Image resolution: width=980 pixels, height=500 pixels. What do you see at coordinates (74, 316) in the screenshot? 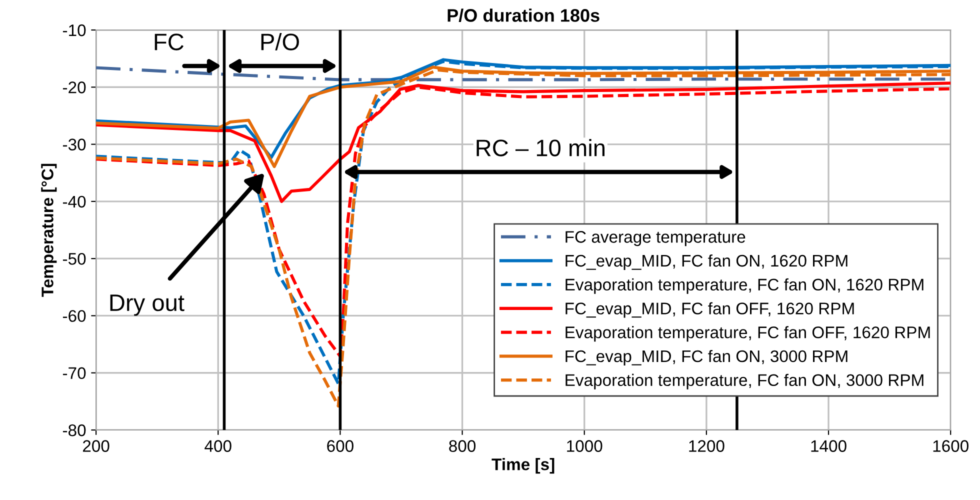
I see `y-tick-label: -60` at bounding box center [74, 316].